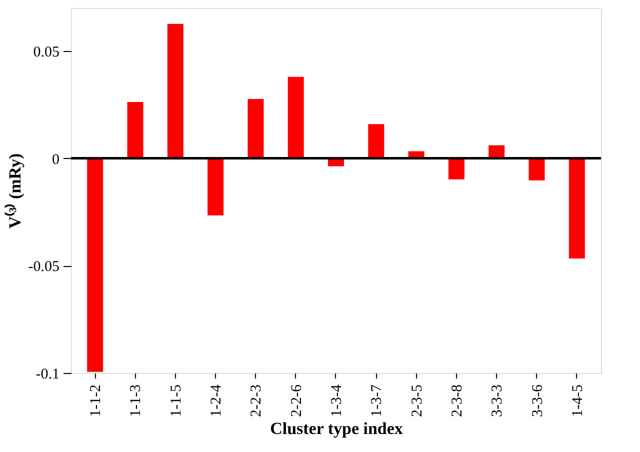 The height and width of the screenshot is (452, 640). Describe the element at coordinates (136, 400) in the screenshot. I see `x-tick-label: 1-1-3` at that location.